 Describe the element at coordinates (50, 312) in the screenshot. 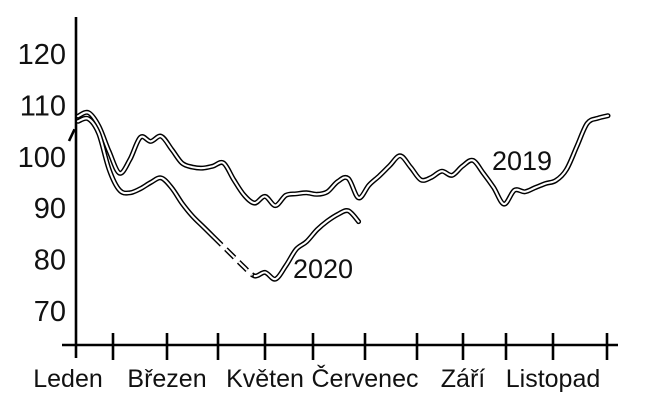

I see `y-axis-label-70: 70` at that location.